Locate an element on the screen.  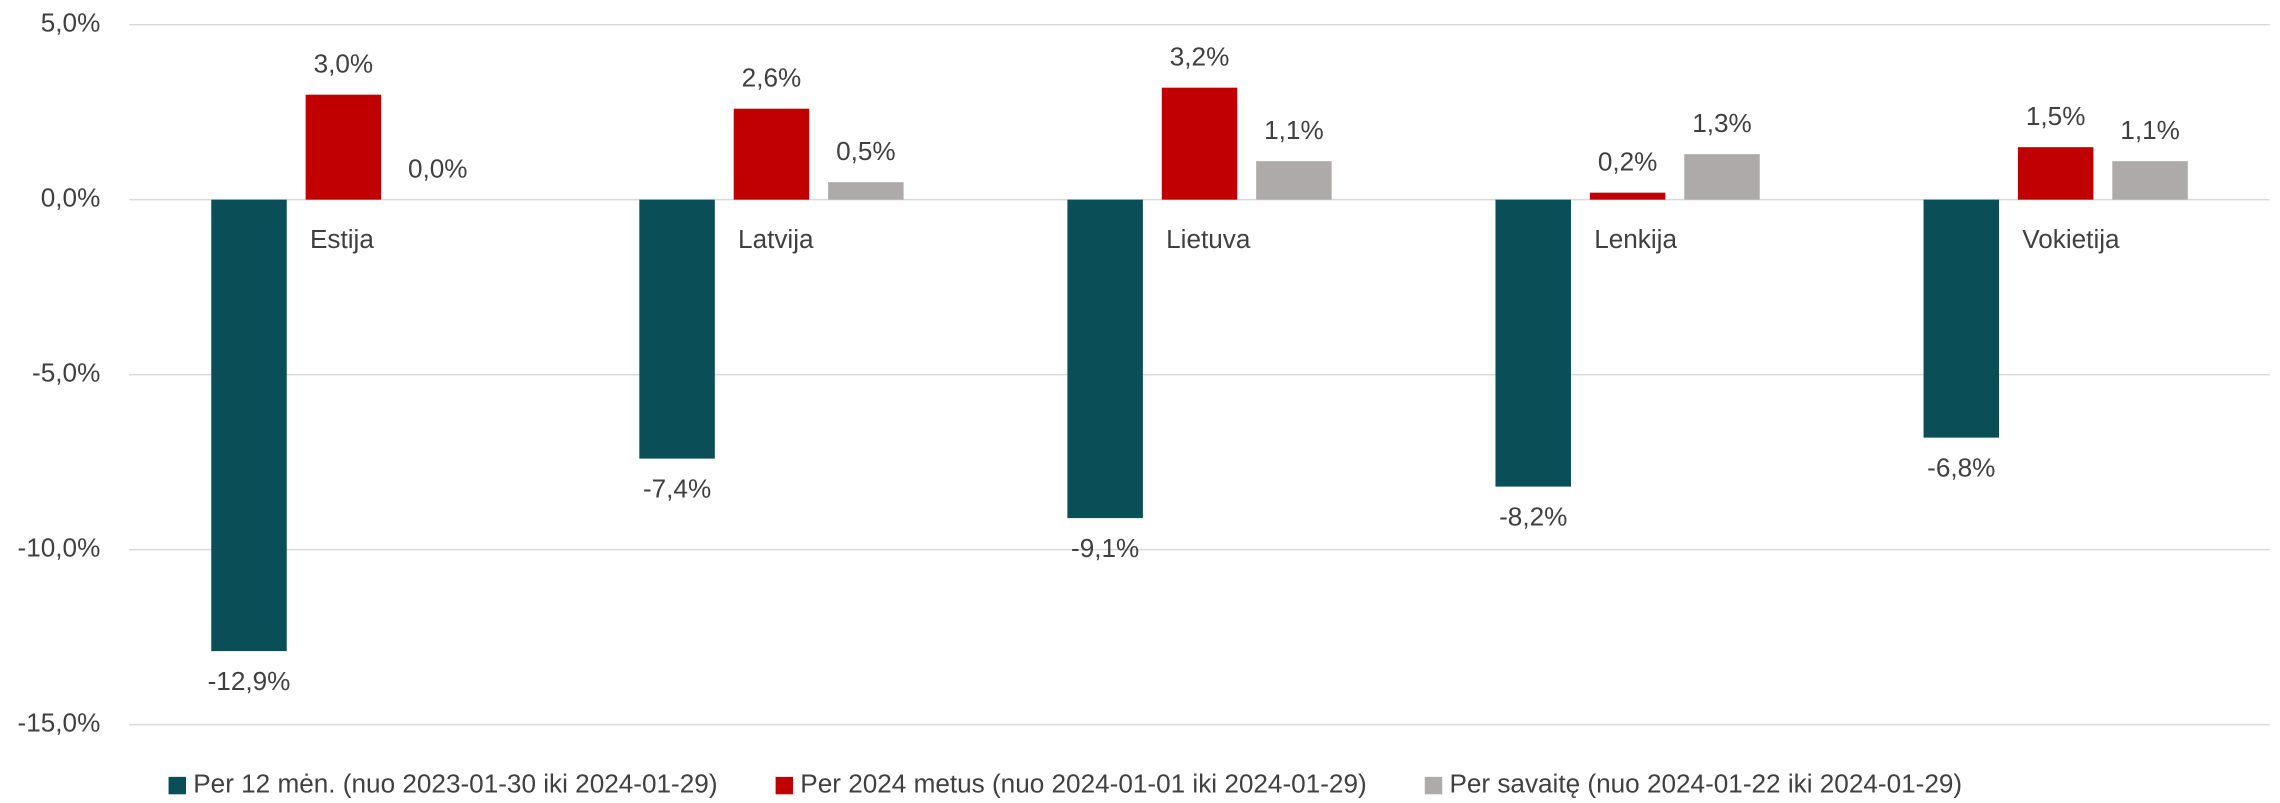
data-label: 2,6% is located at coordinates (772, 78).